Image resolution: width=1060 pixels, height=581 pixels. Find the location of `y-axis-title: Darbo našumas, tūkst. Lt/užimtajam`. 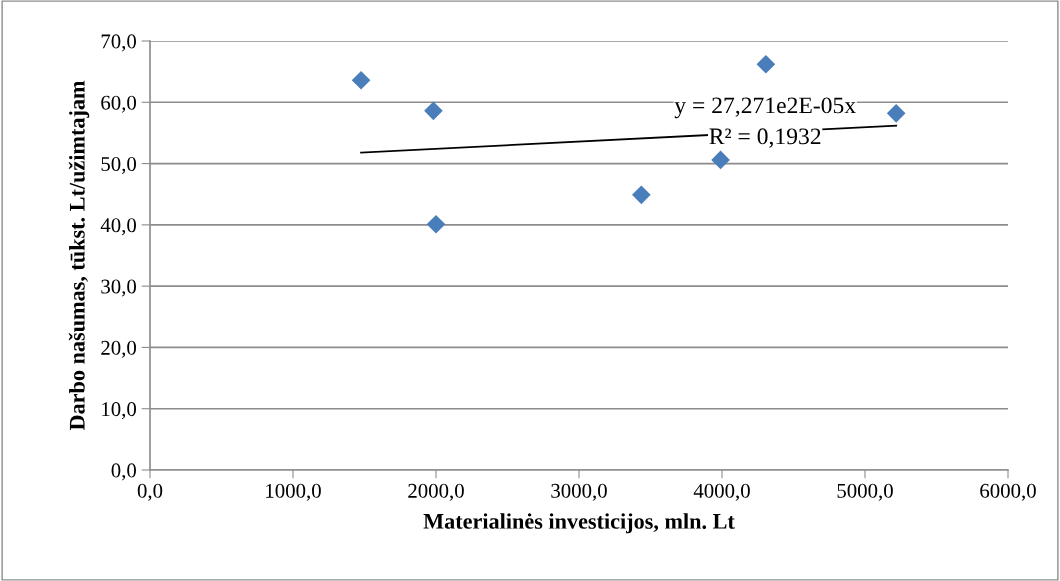

y-axis-title: Darbo našumas, tūkst. Lt/užimtajam is located at coordinates (79, 255).